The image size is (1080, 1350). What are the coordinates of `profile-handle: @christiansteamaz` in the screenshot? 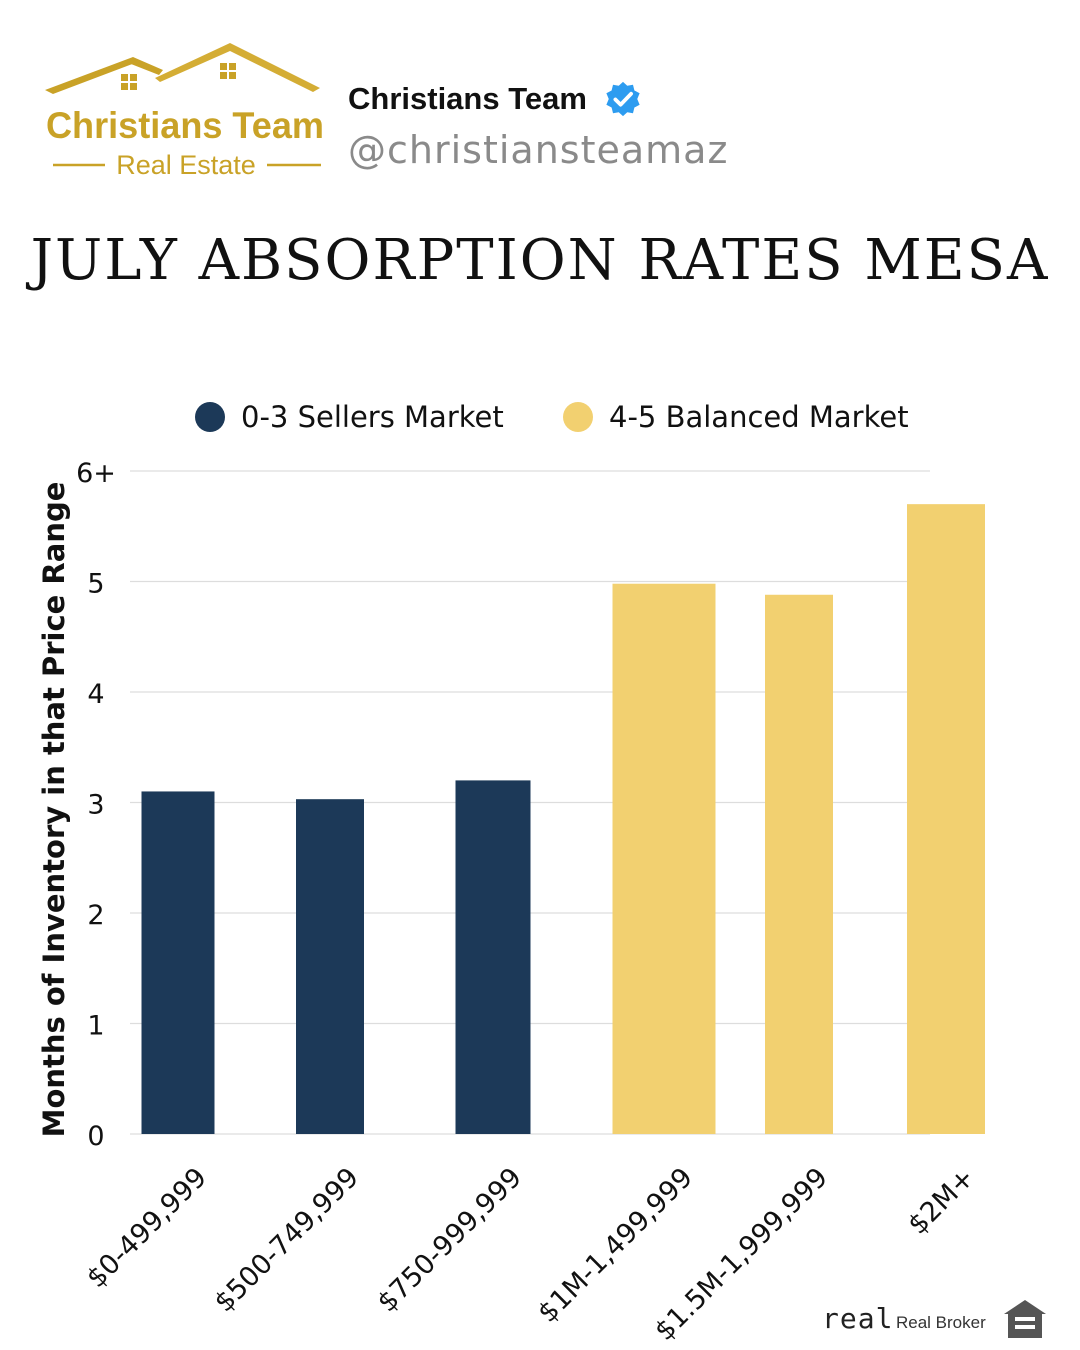 It's located at (538, 150).